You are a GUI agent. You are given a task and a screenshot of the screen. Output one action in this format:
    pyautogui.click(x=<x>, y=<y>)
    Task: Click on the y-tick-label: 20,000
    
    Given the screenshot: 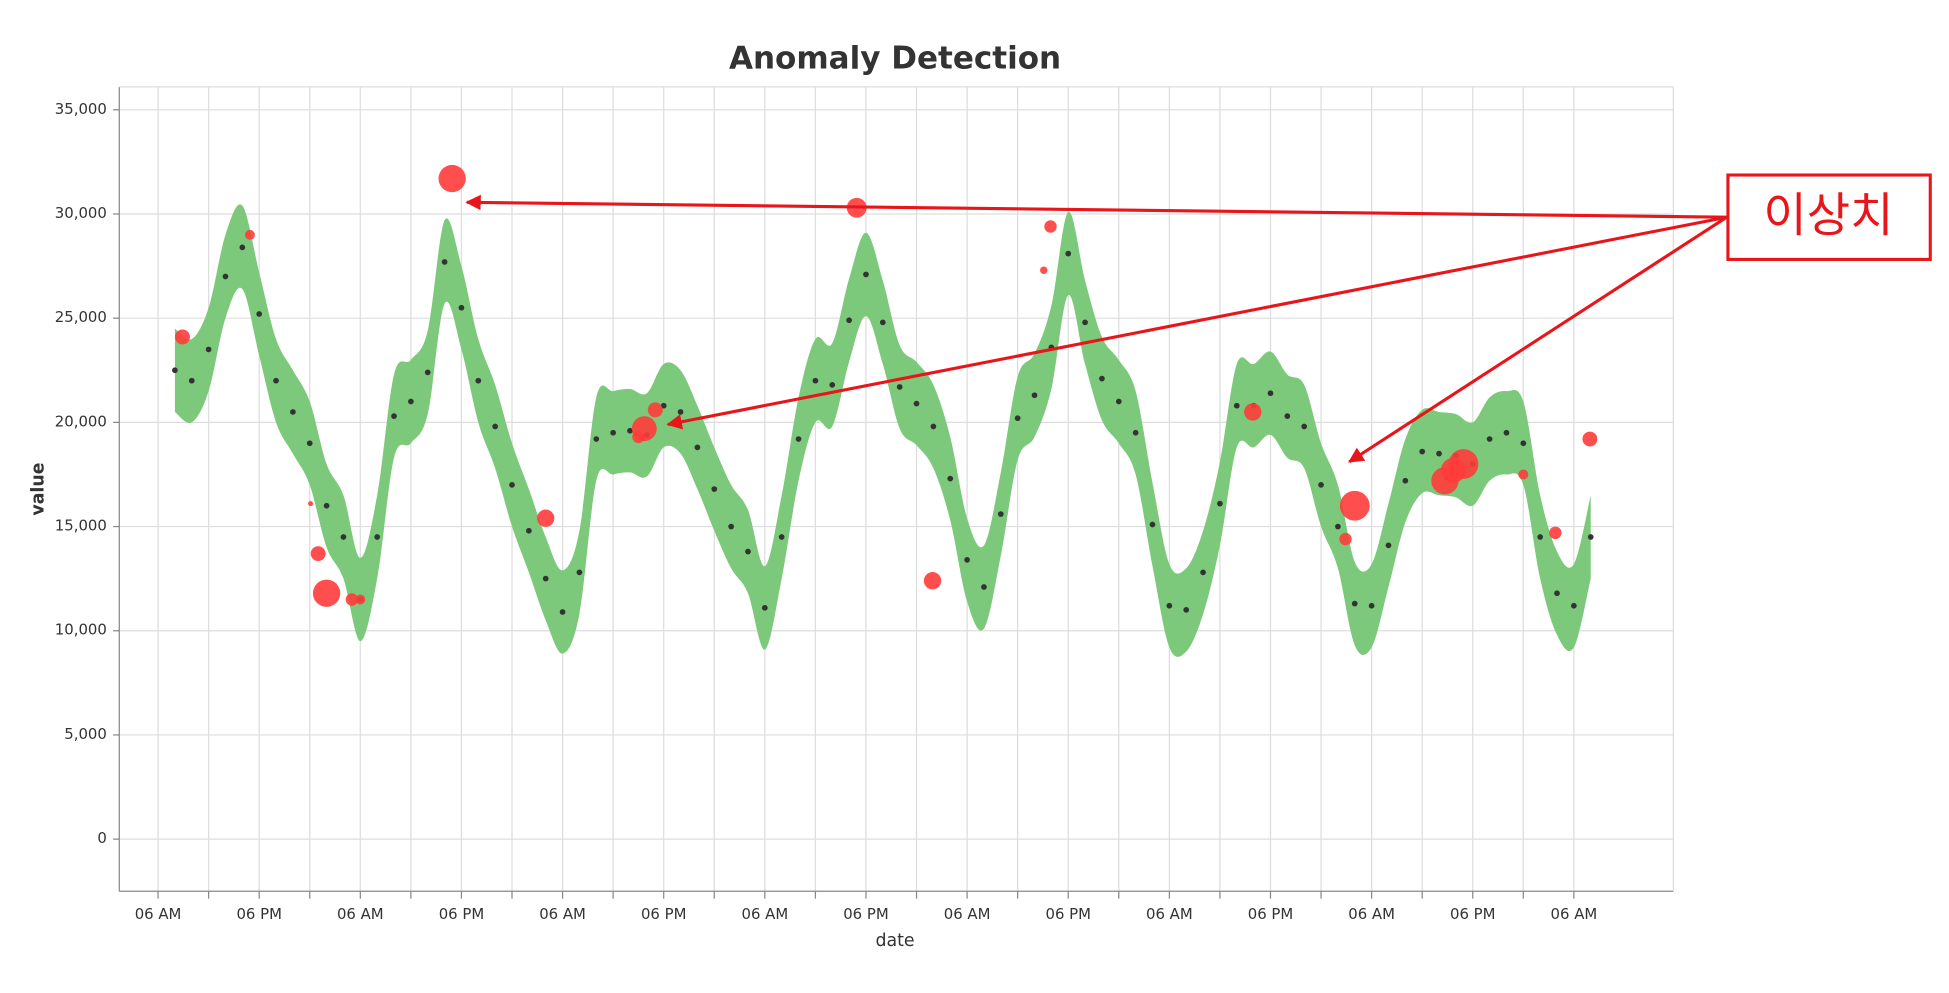 What is the action you would take?
    pyautogui.click(x=81, y=421)
    